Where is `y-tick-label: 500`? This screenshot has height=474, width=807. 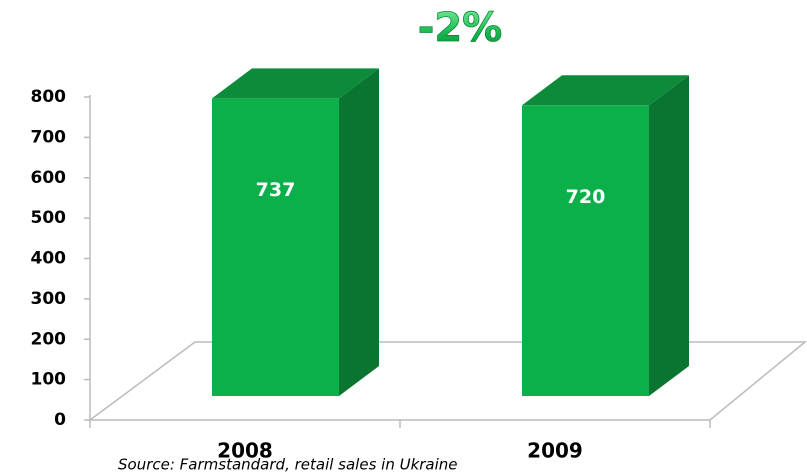 y-tick-label: 500 is located at coordinates (49, 218).